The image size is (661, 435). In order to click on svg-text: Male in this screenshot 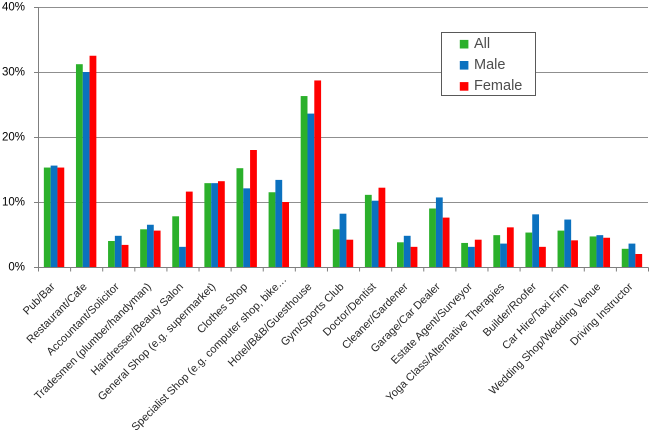, I will do `click(489, 65)`.